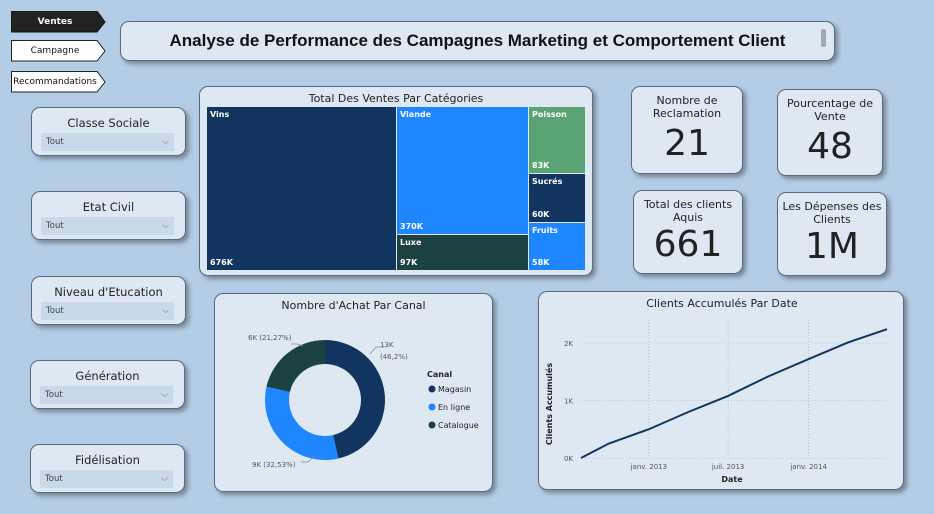 This screenshot has width=934, height=514. I want to click on treemap-tile-poisson: Poisson 83K, so click(557, 140).